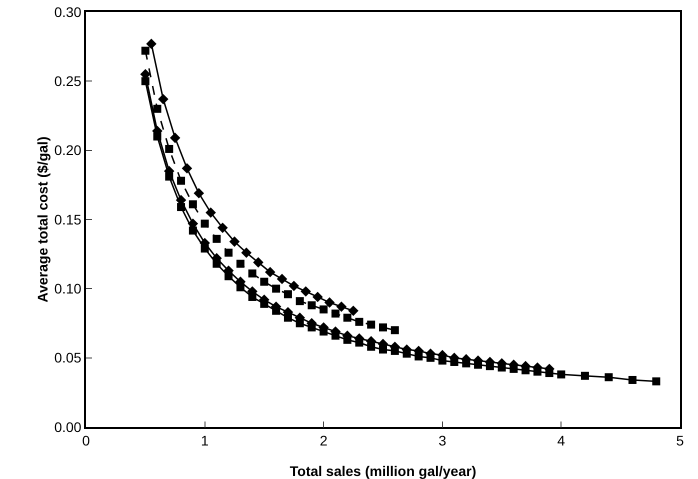 This screenshot has height=479, width=698. Describe the element at coordinates (68, 288) in the screenshot. I see `y-tick-label: 0.10` at that location.